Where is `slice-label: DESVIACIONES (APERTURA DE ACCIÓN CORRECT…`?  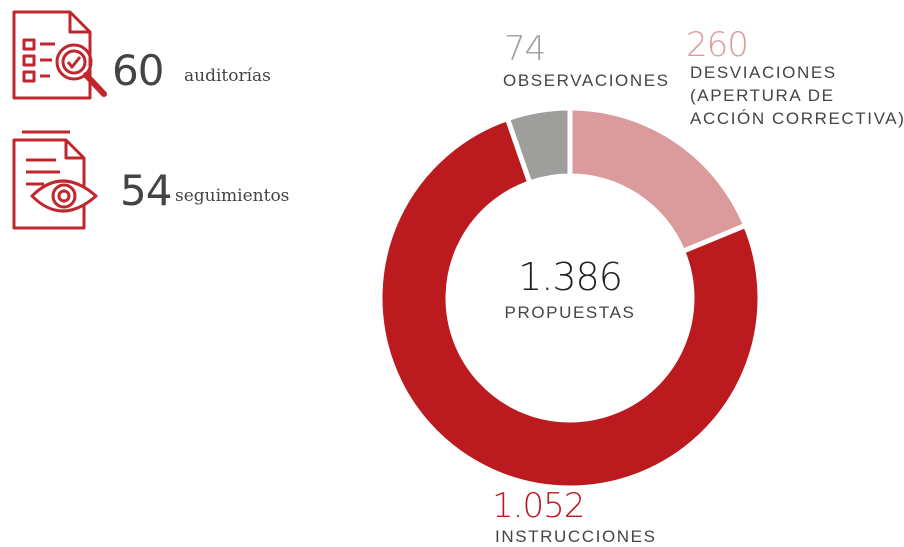 slice-label: DESVIACIONES (APERTURA DE ACCIÓN CORRECT… is located at coordinates (797, 95).